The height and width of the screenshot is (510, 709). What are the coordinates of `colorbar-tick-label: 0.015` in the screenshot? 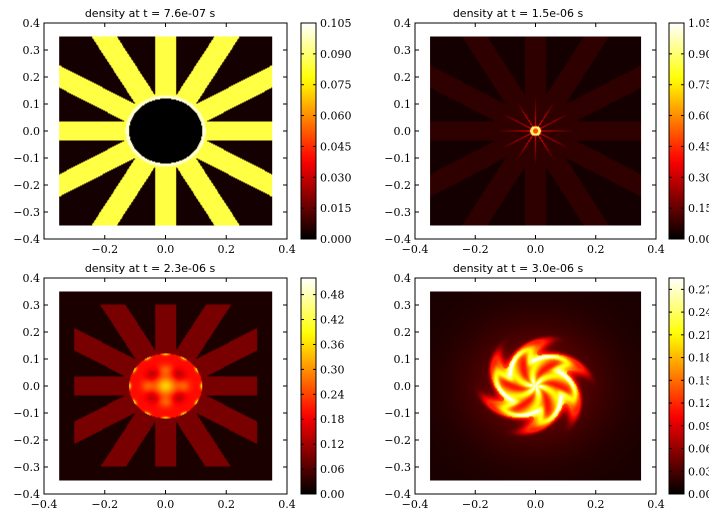 It's located at (336, 208).